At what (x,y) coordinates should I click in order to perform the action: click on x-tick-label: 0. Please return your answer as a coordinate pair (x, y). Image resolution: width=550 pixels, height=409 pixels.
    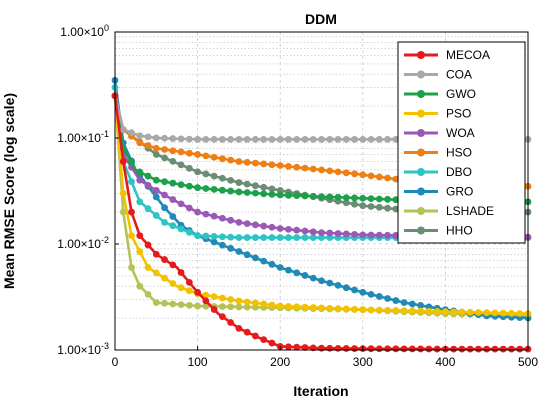
    Looking at the image, I should click on (115, 362).